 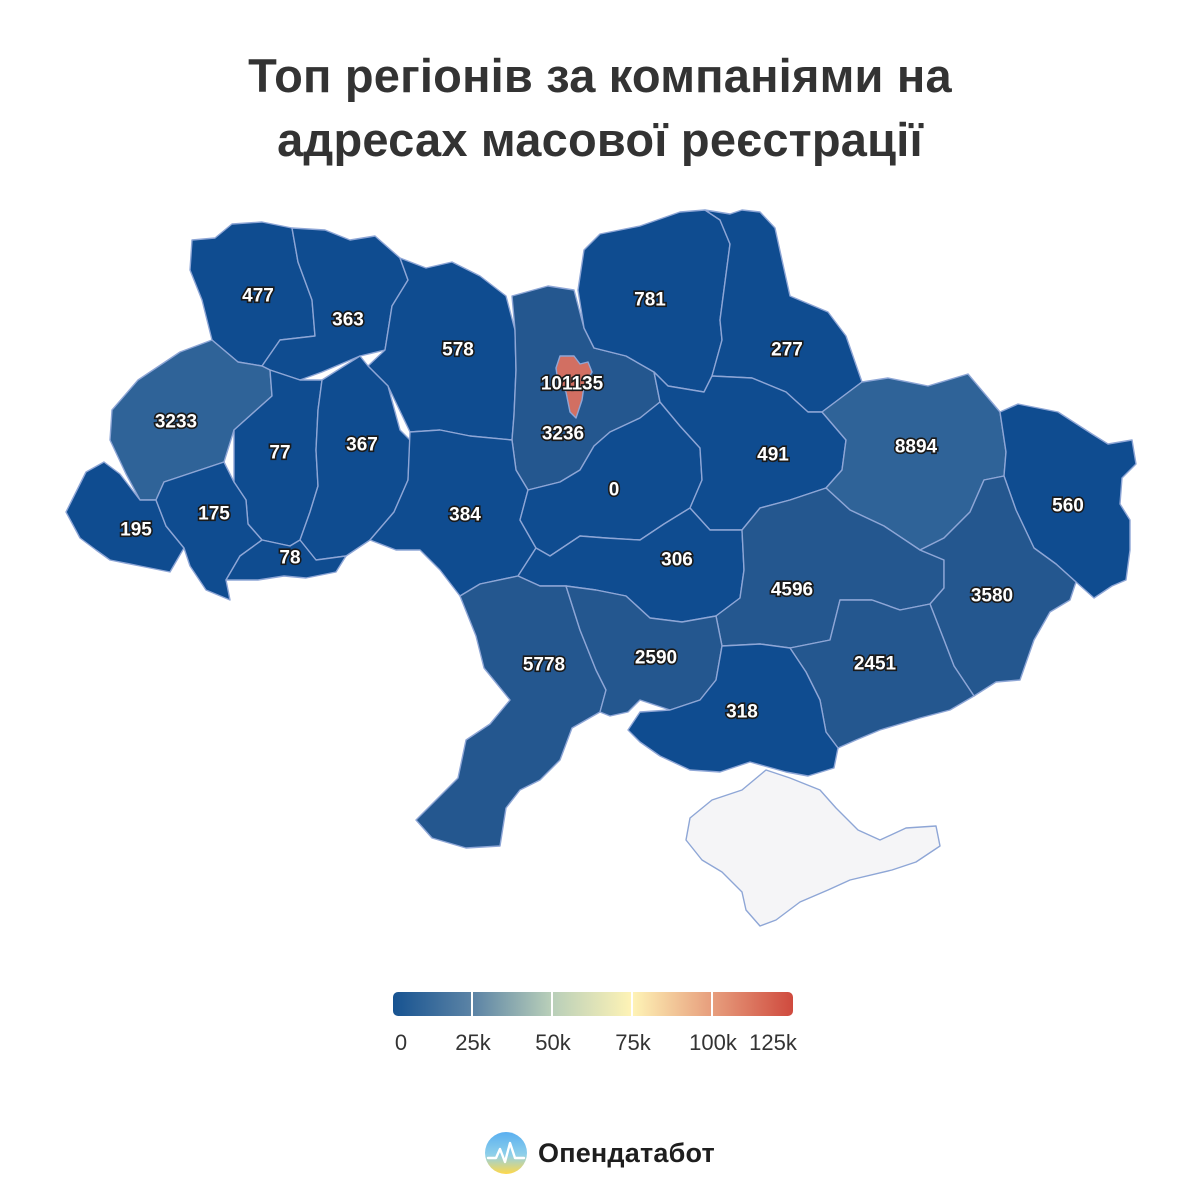 What do you see at coordinates (136, 530) in the screenshot?
I see `region-value-label-zakarpattia: 195` at bounding box center [136, 530].